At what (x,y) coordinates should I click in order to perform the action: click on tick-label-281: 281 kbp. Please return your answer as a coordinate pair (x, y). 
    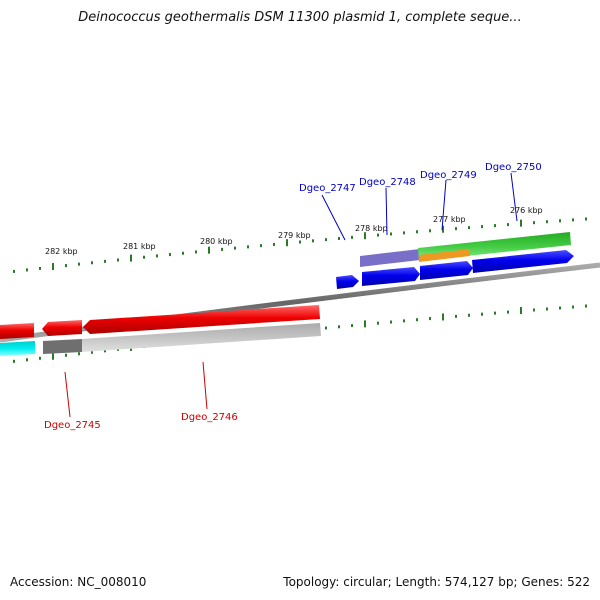
    Looking at the image, I should click on (139, 246).